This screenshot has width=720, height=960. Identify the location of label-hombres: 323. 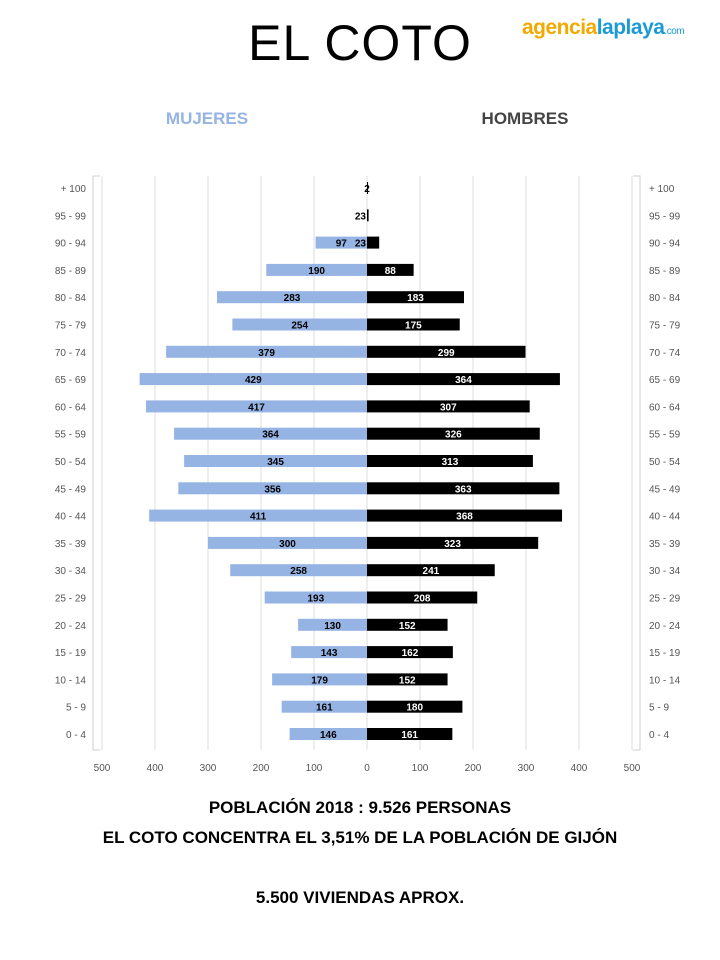
(452, 544).